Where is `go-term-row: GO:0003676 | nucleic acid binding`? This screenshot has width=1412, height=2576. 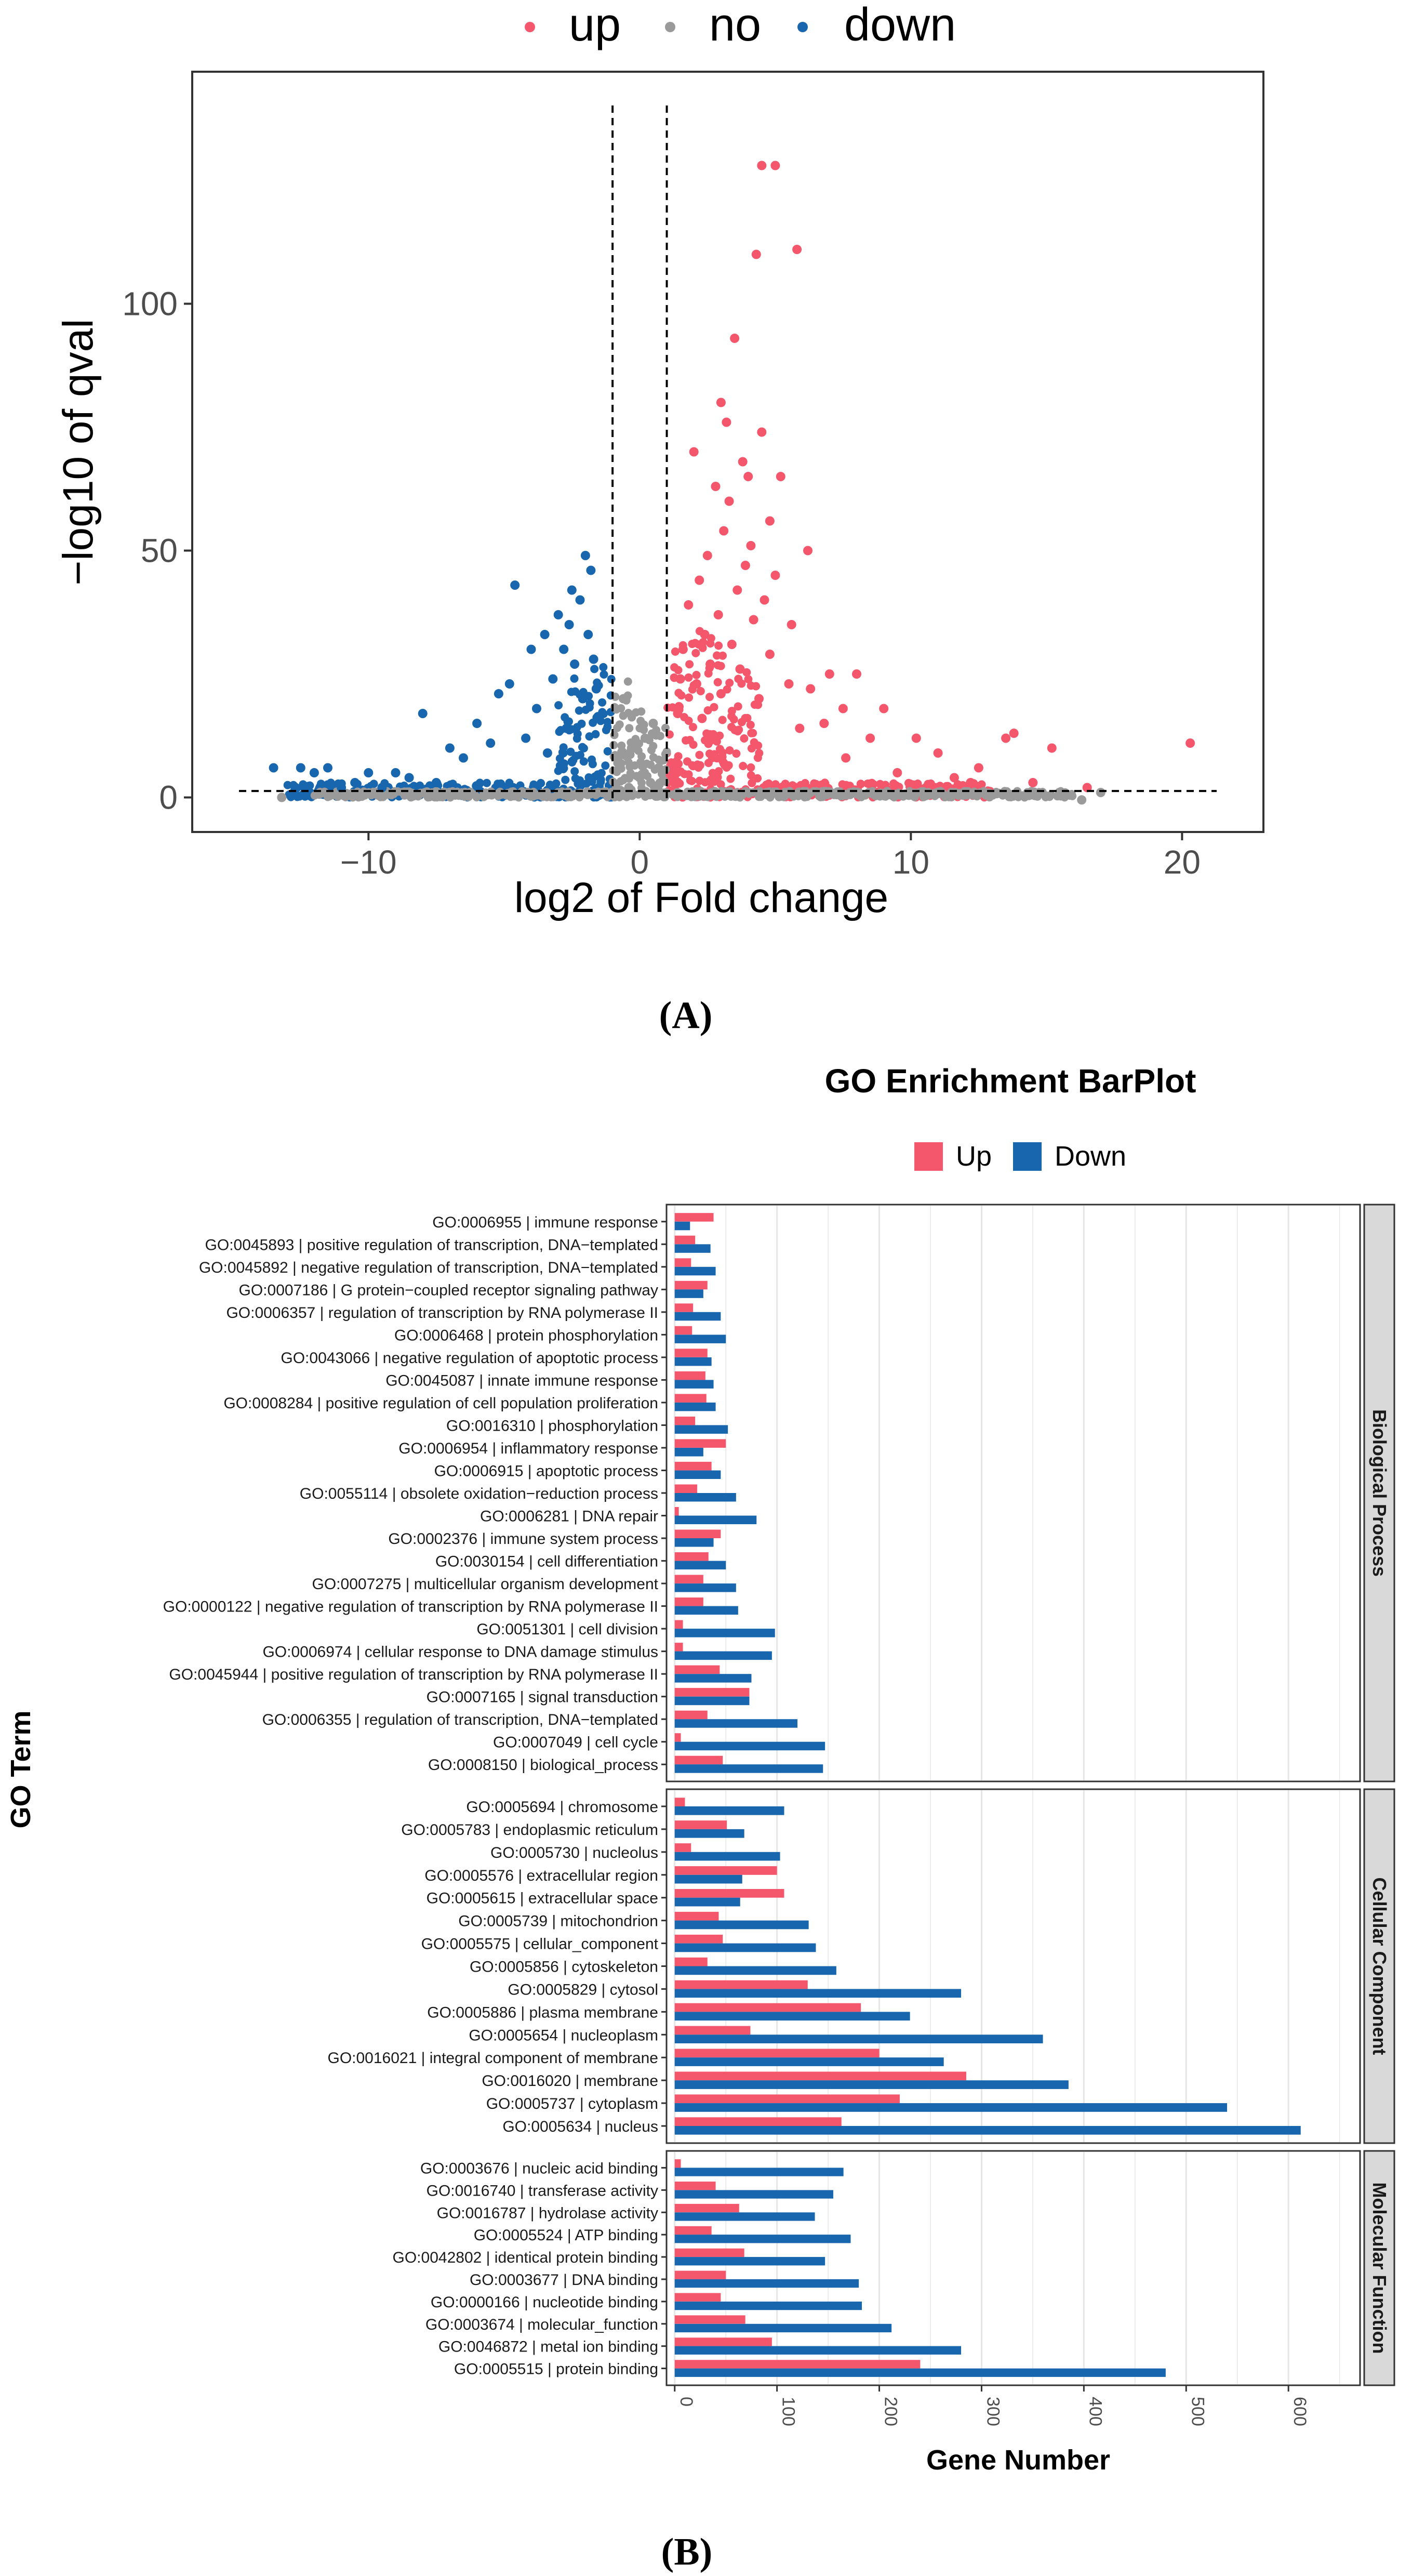
go-term-row: GO:0003676 | nucleic acid binding is located at coordinates (632, 2168).